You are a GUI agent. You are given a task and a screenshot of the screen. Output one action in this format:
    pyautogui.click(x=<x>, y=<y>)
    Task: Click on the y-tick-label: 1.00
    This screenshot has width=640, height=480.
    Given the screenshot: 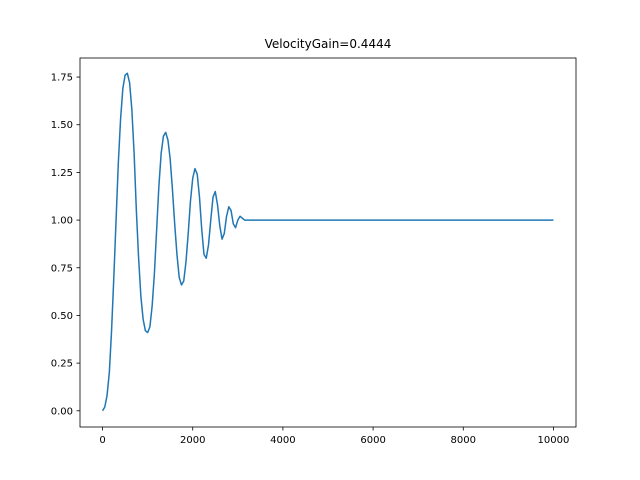 What is the action you would take?
    pyautogui.click(x=62, y=221)
    